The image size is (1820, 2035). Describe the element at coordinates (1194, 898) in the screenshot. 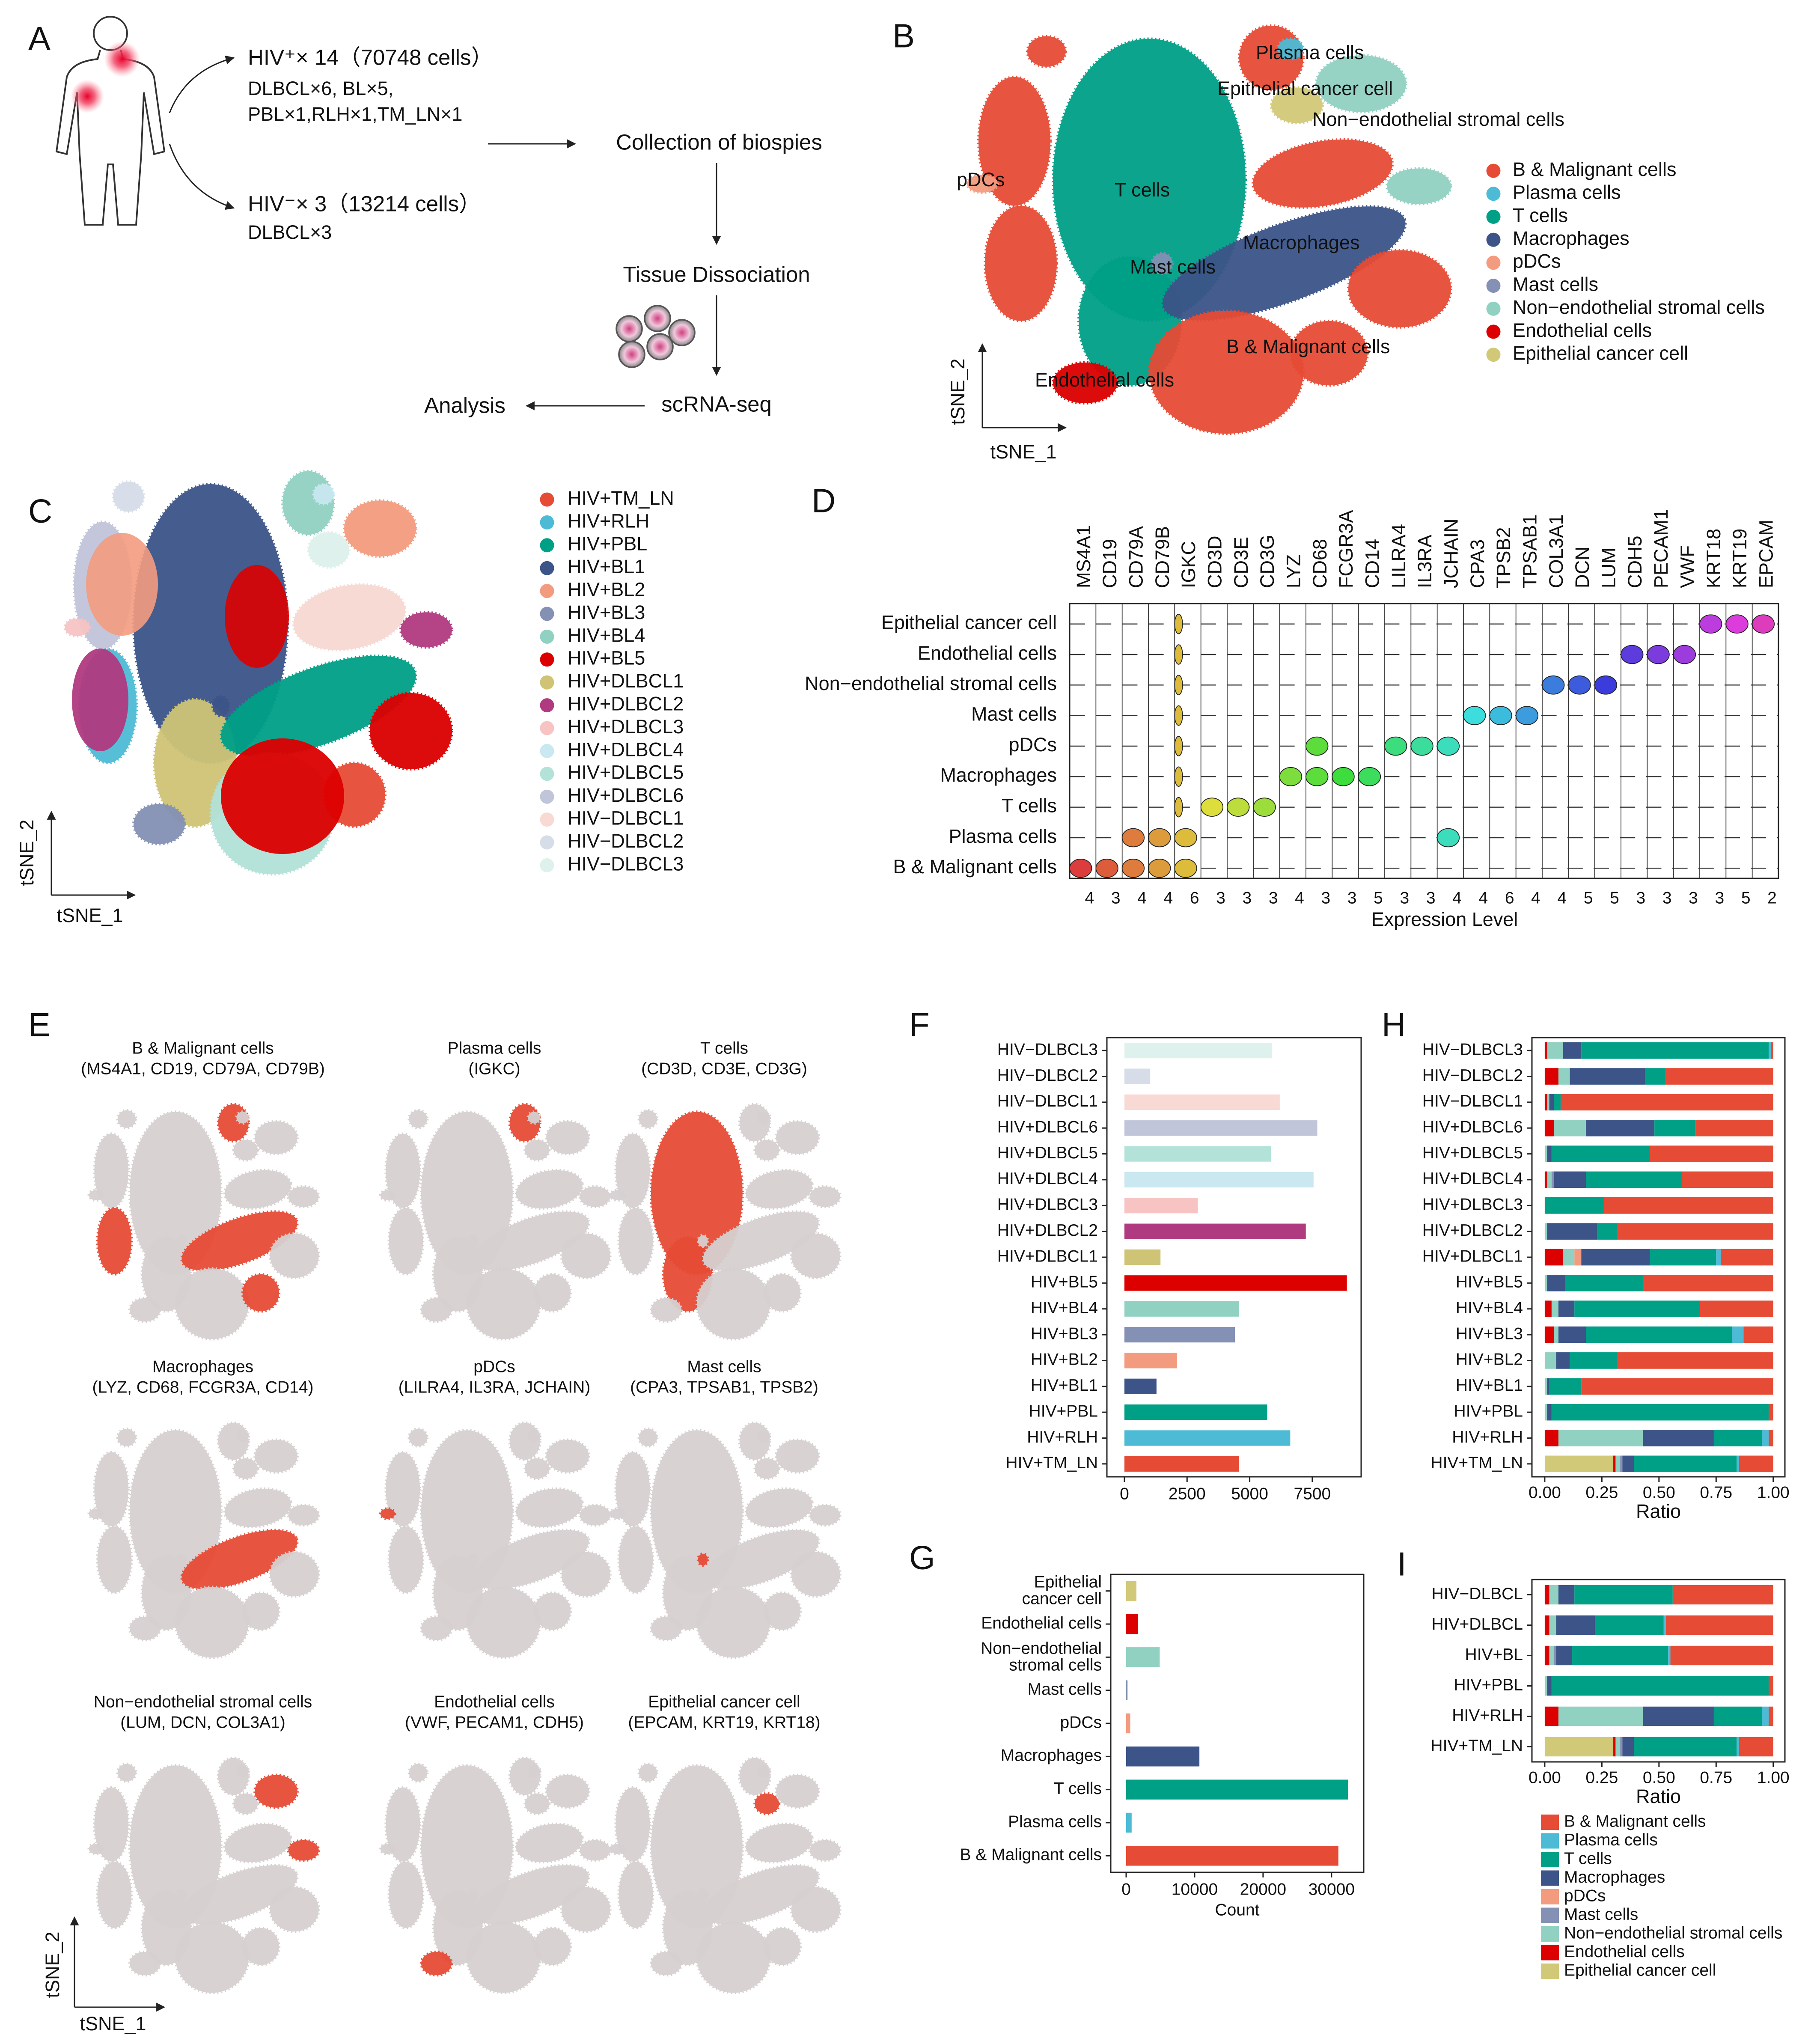

I see `x-tick-label: 6` at that location.